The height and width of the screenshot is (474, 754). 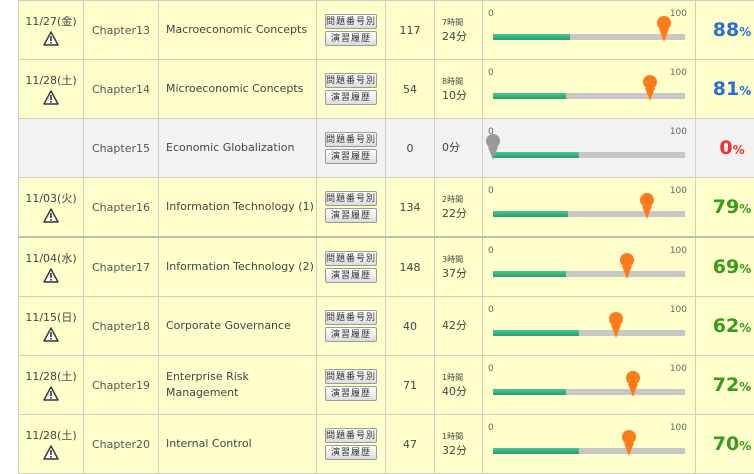 What do you see at coordinates (238, 385) in the screenshot?
I see `chapter-title: Enterprise Risk Management` at bounding box center [238, 385].